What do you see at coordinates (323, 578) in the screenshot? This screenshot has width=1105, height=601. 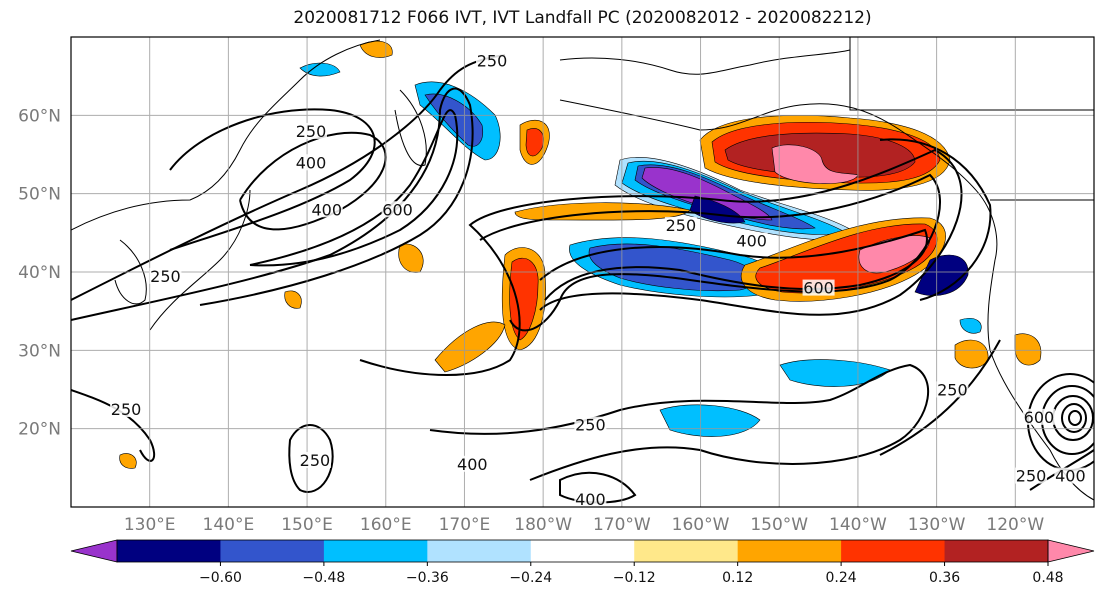 I see `colorbar-tick-label: −0.48` at bounding box center [323, 578].